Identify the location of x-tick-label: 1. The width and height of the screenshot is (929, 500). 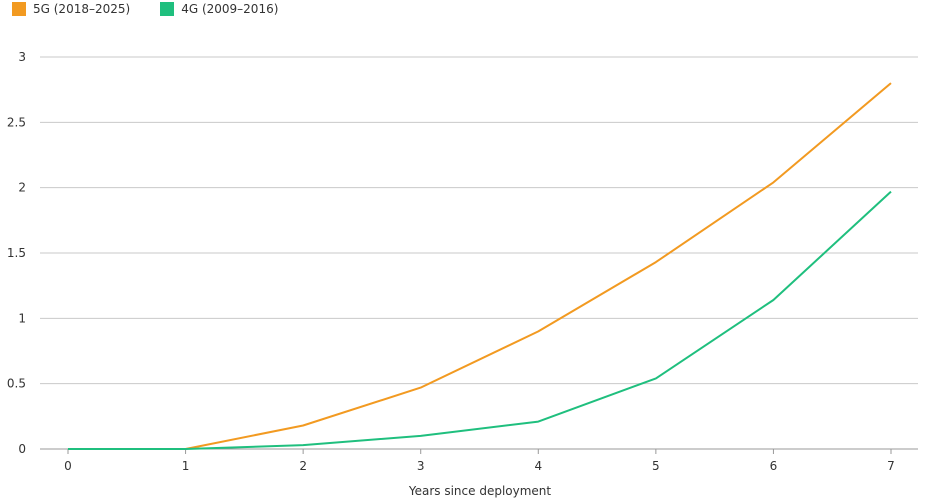
(186, 466).